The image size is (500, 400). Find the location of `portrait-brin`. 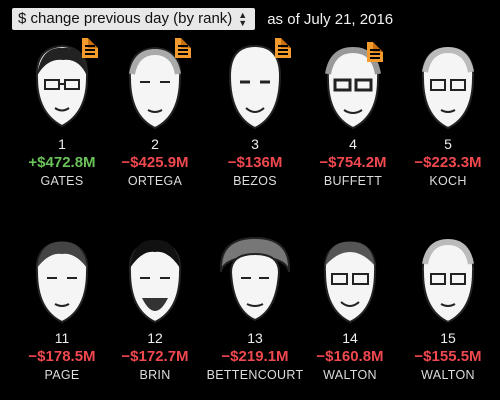

portrait-brin is located at coordinates (155, 280).